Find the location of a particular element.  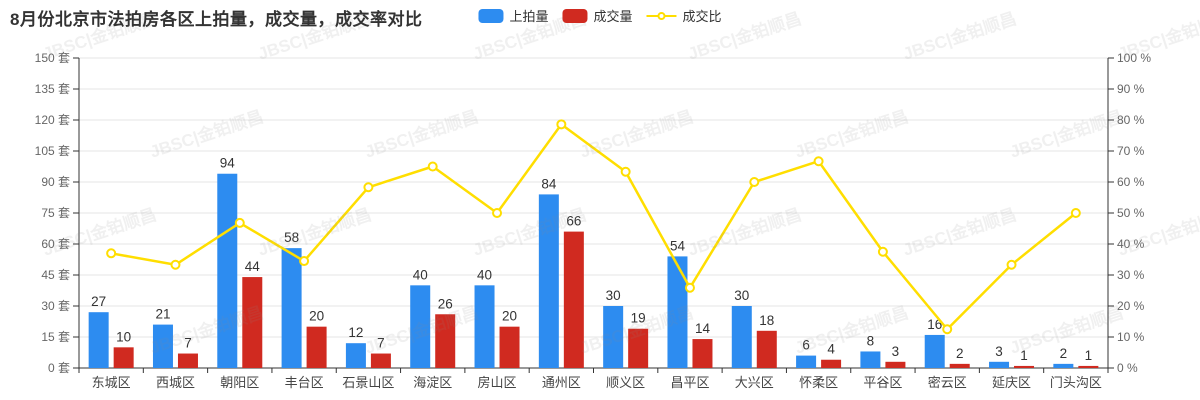

right-axis-tick-label: 40 % is located at coordinates (1131, 244).